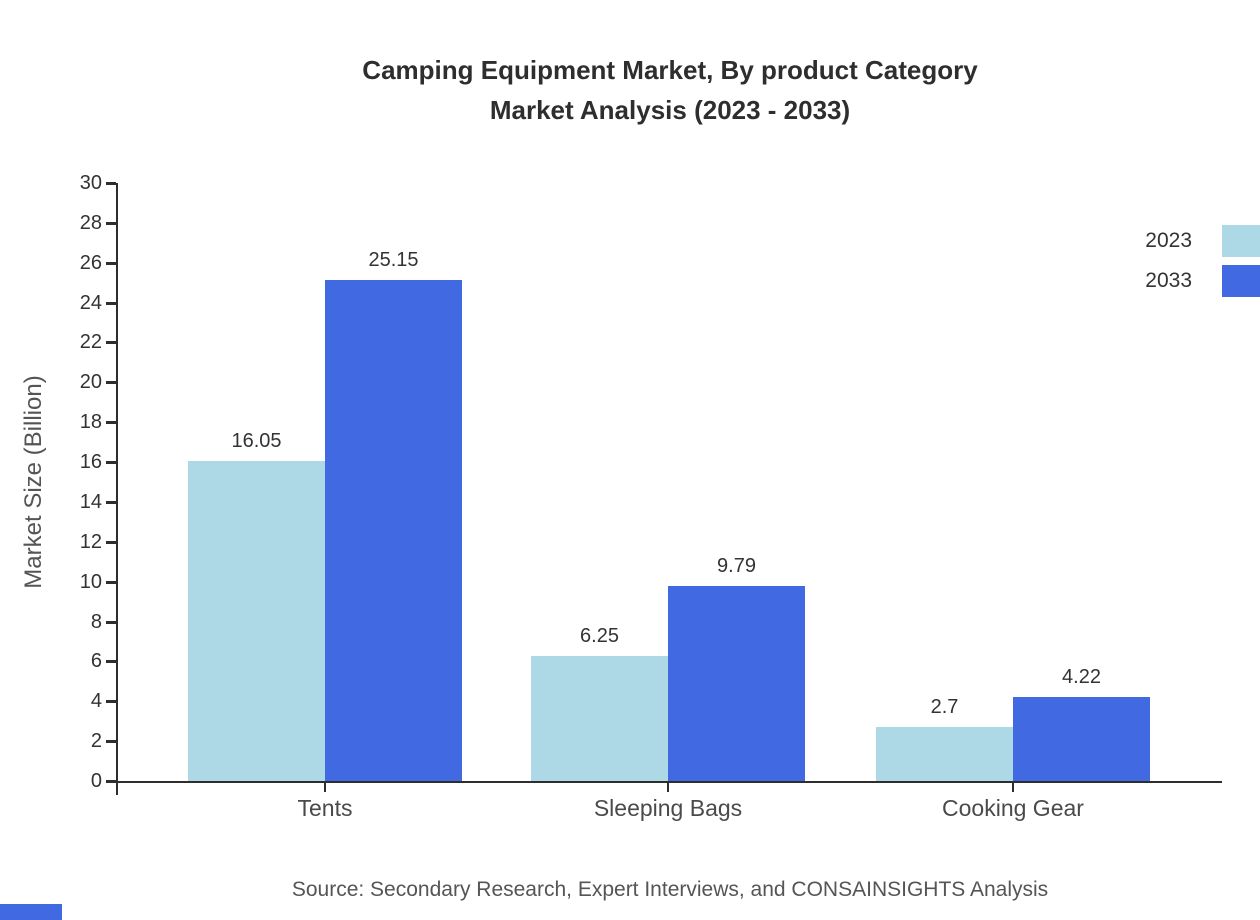 This screenshot has height=920, width=1260. I want to click on value-label-sleeping-bags-2023: 6.25, so click(599, 636).